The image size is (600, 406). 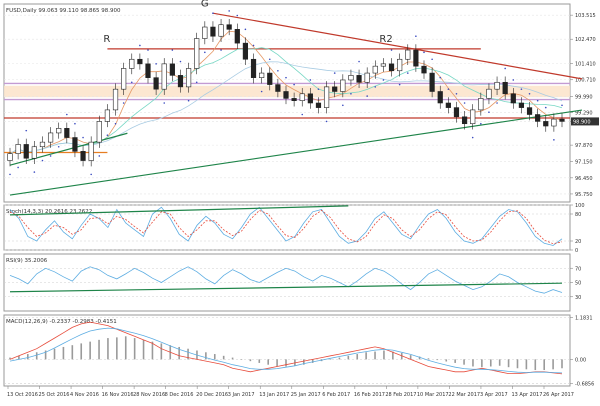 I want to click on x-tick-label: 26 Apr 2017, so click(x=558, y=395).